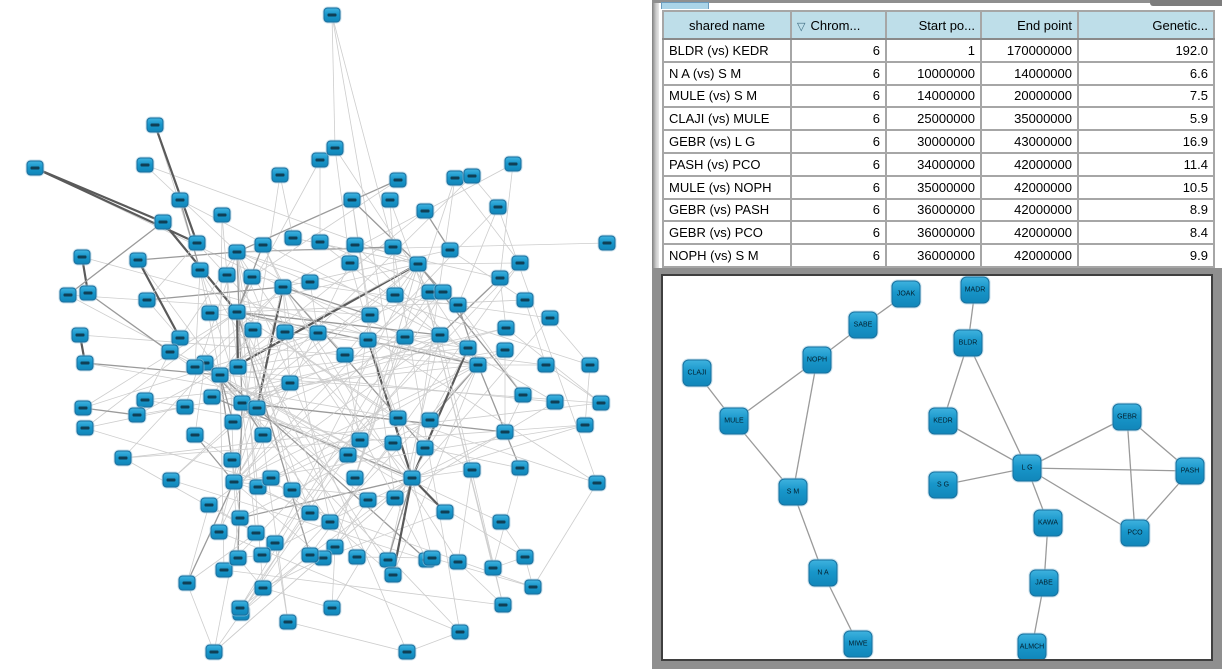  Describe the element at coordinates (938, 119) in the screenshot. I see `table-row: CLAJI (vs) MULE 6 25000000 35000000 5.9` at that location.